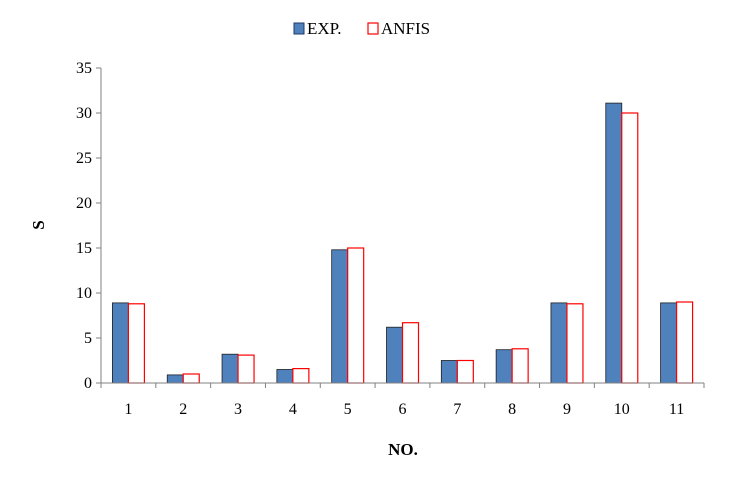  I want to click on legend-label-exp: EXP., so click(324, 28).